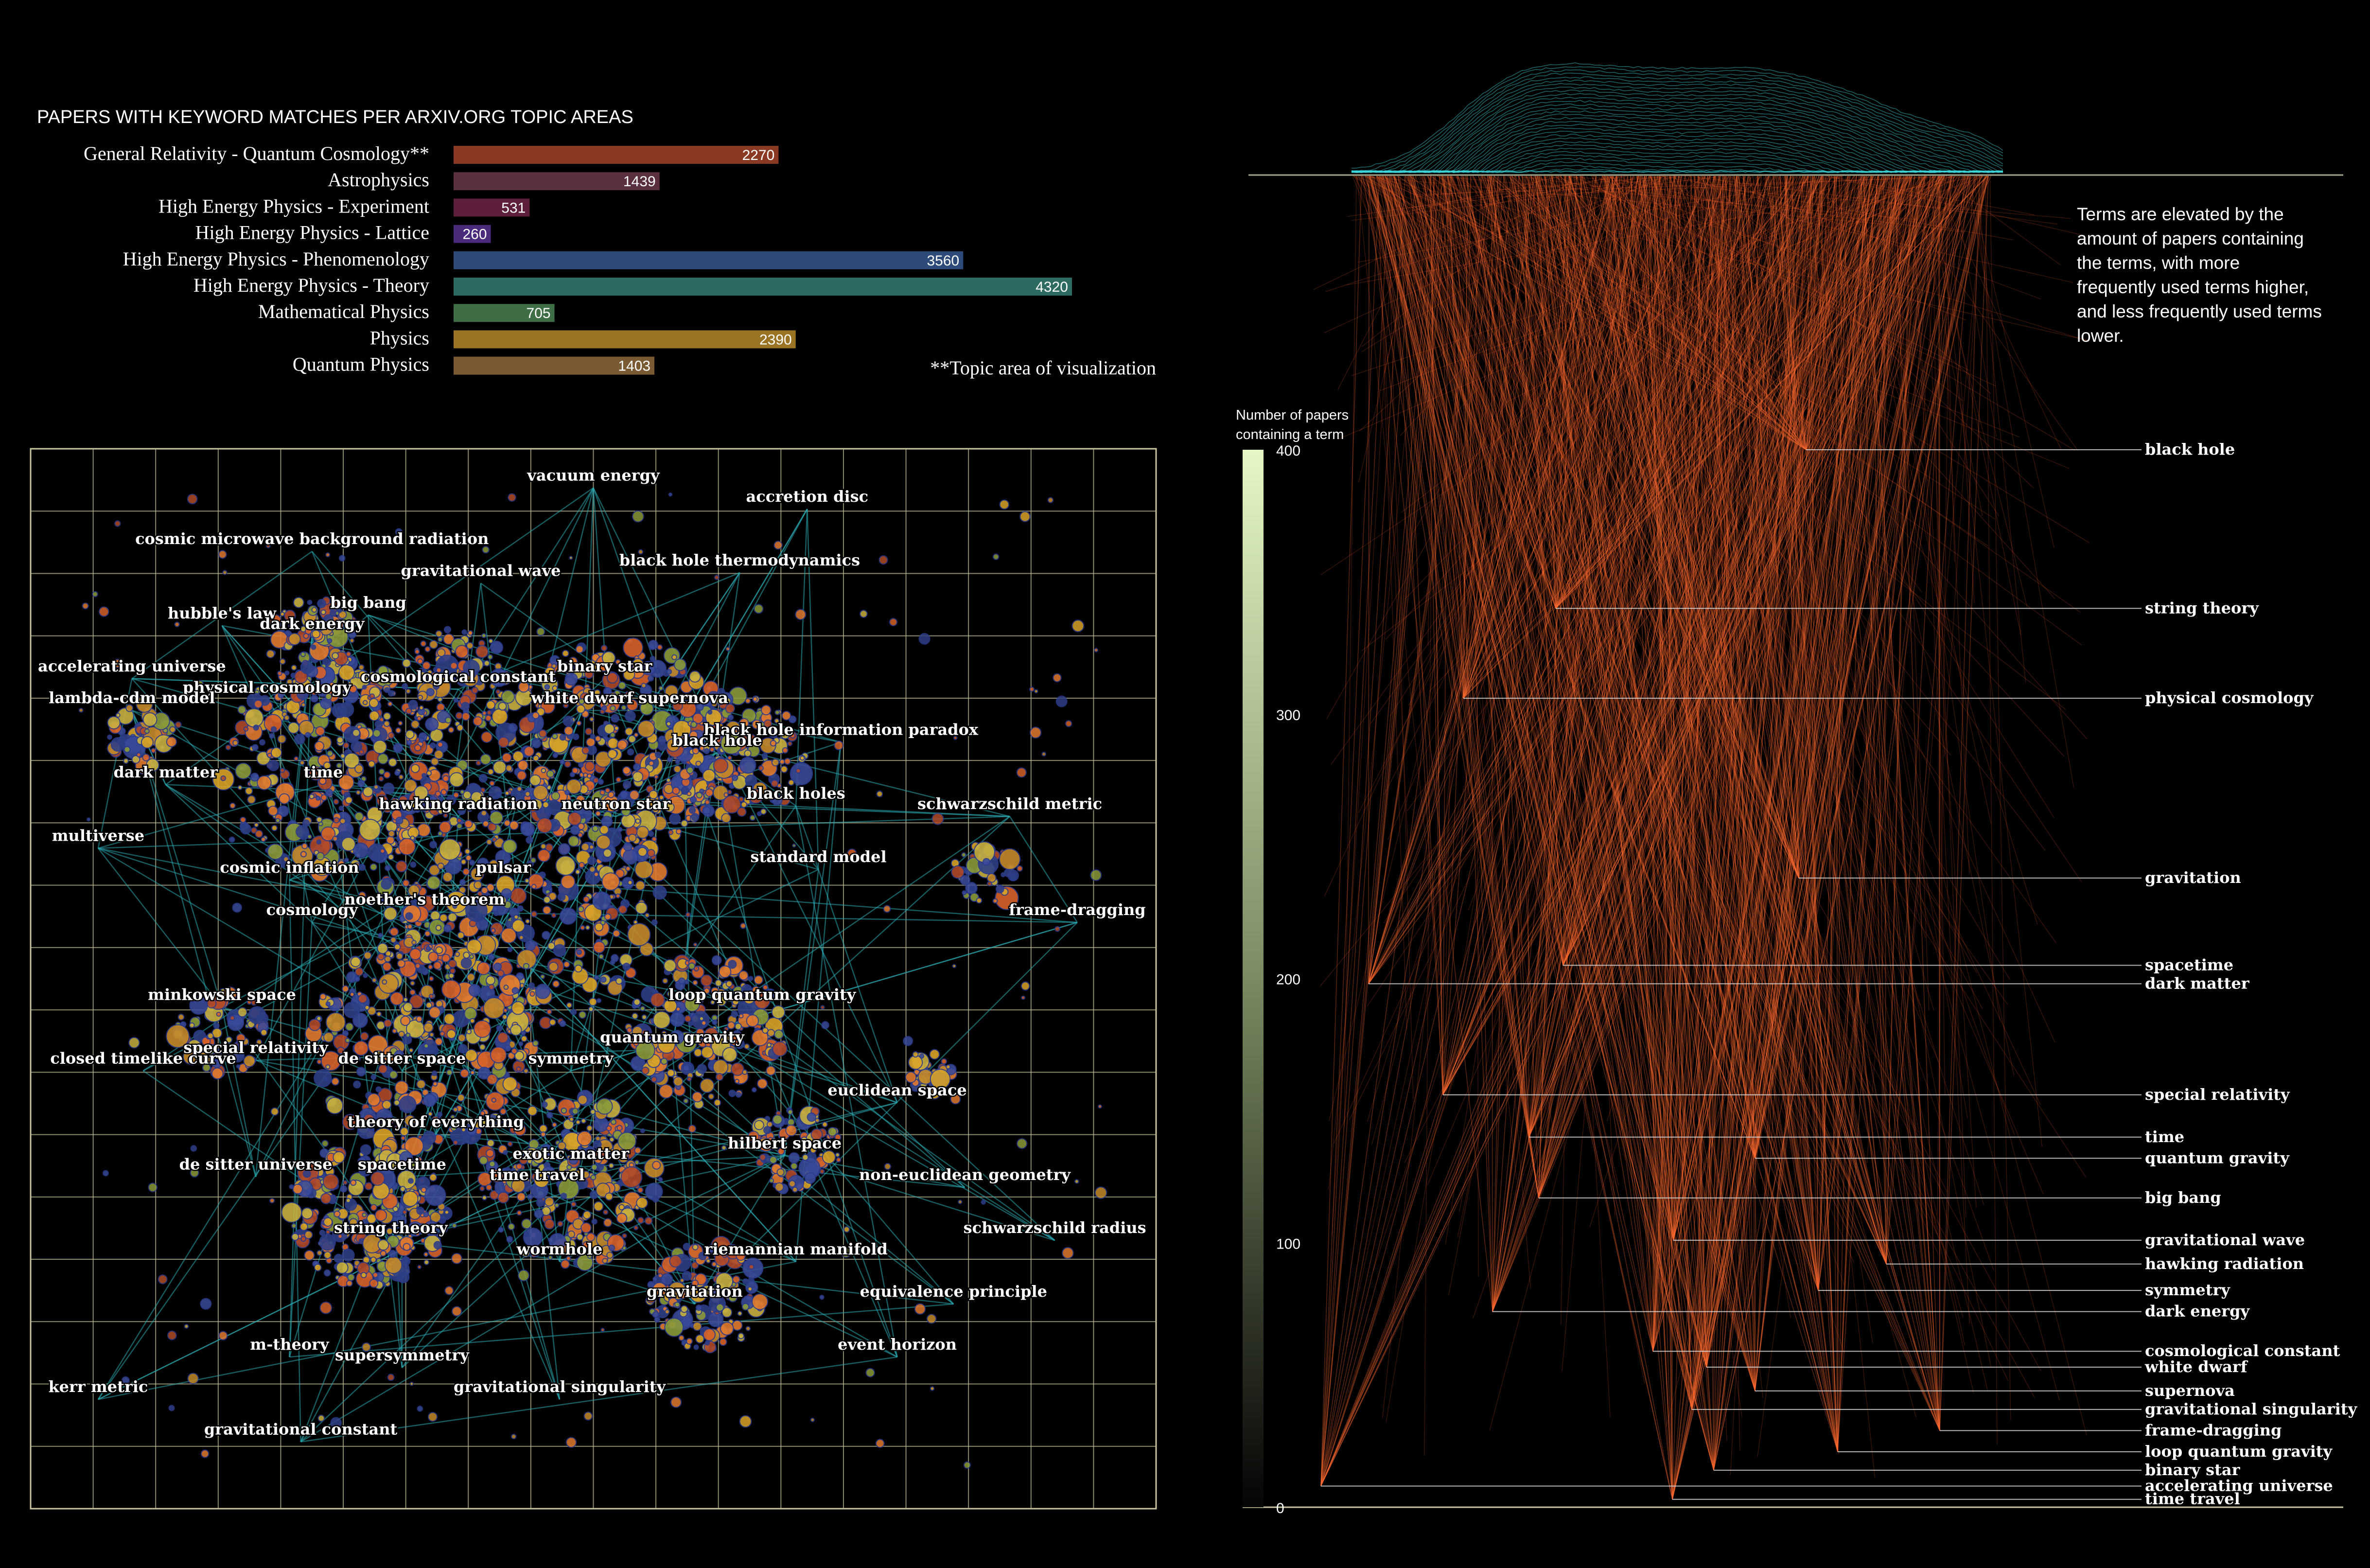 The width and height of the screenshot is (2370, 1568). What do you see at coordinates (2239, 1451) in the screenshot?
I see `term-label: loop quantum gravity` at bounding box center [2239, 1451].